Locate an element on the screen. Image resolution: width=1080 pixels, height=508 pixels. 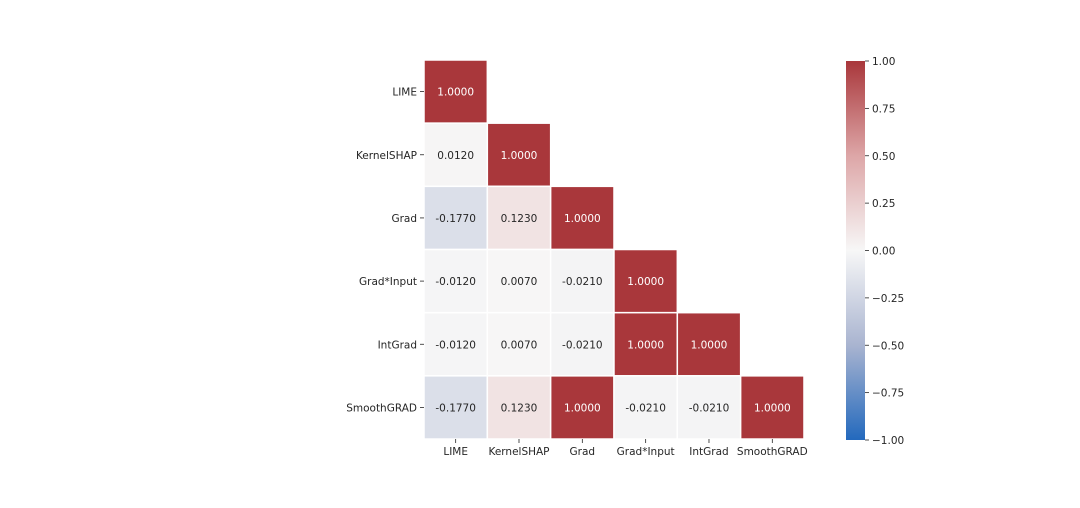
y-tick-label: Grad*Input is located at coordinates (388, 282).